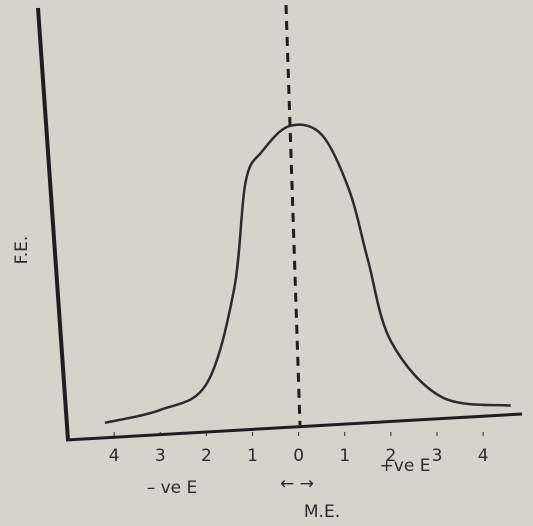  I want to click on x-tick-label: 0, so click(298, 456).